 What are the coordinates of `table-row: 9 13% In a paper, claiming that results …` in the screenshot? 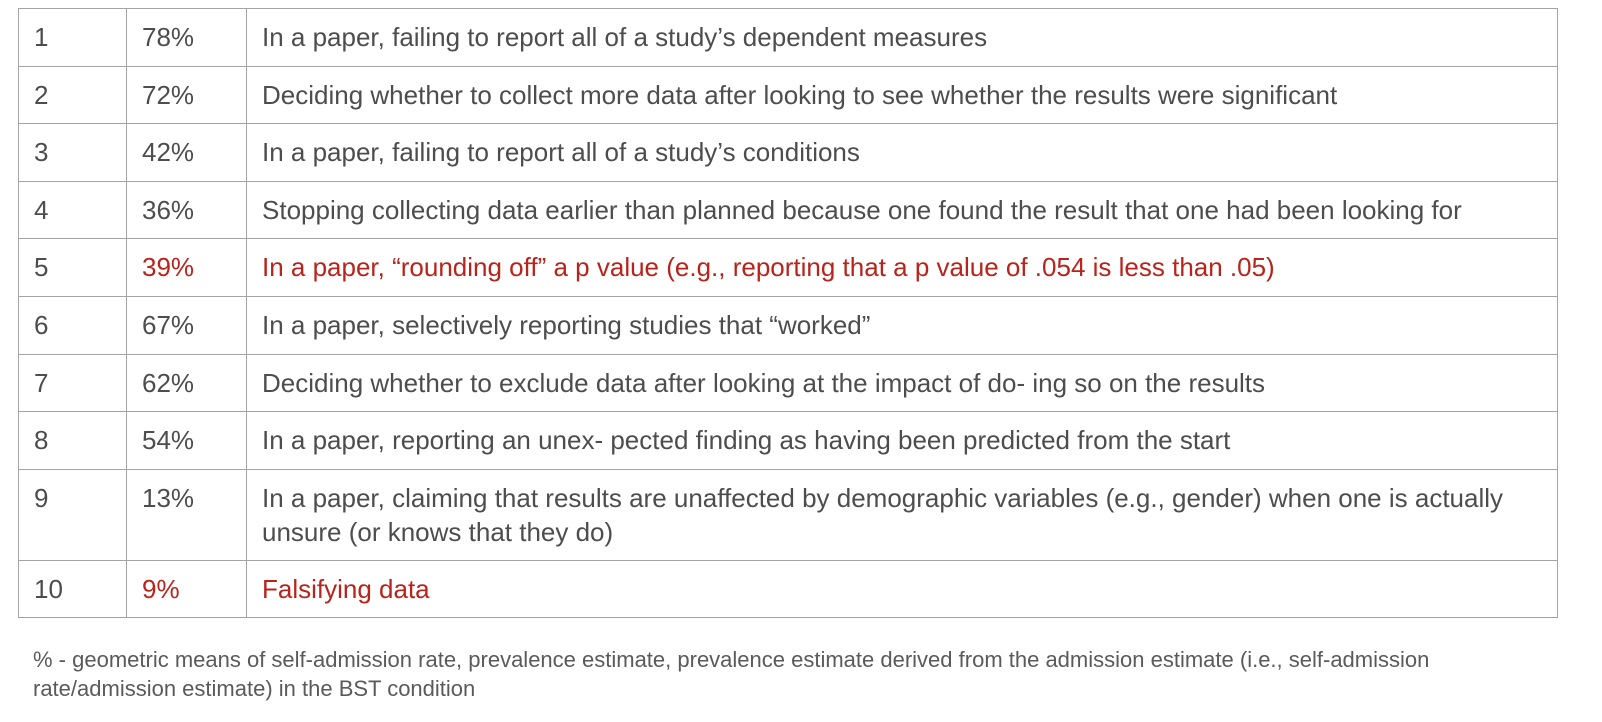 It's located at (788, 514).